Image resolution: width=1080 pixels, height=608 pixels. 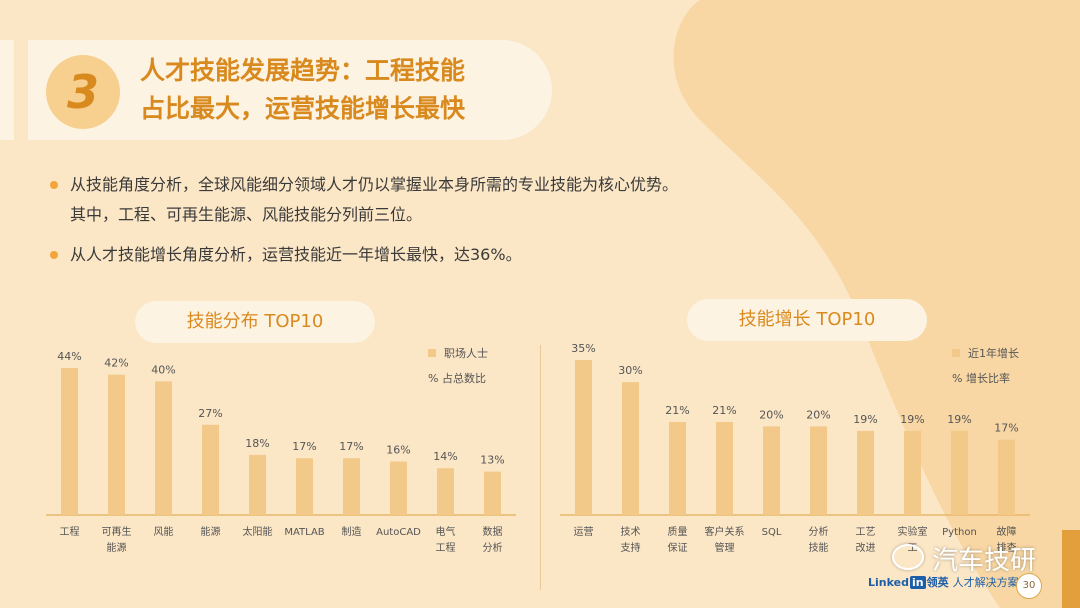 I want to click on chart-2-legend-label: % 增长比率, so click(x=981, y=378).